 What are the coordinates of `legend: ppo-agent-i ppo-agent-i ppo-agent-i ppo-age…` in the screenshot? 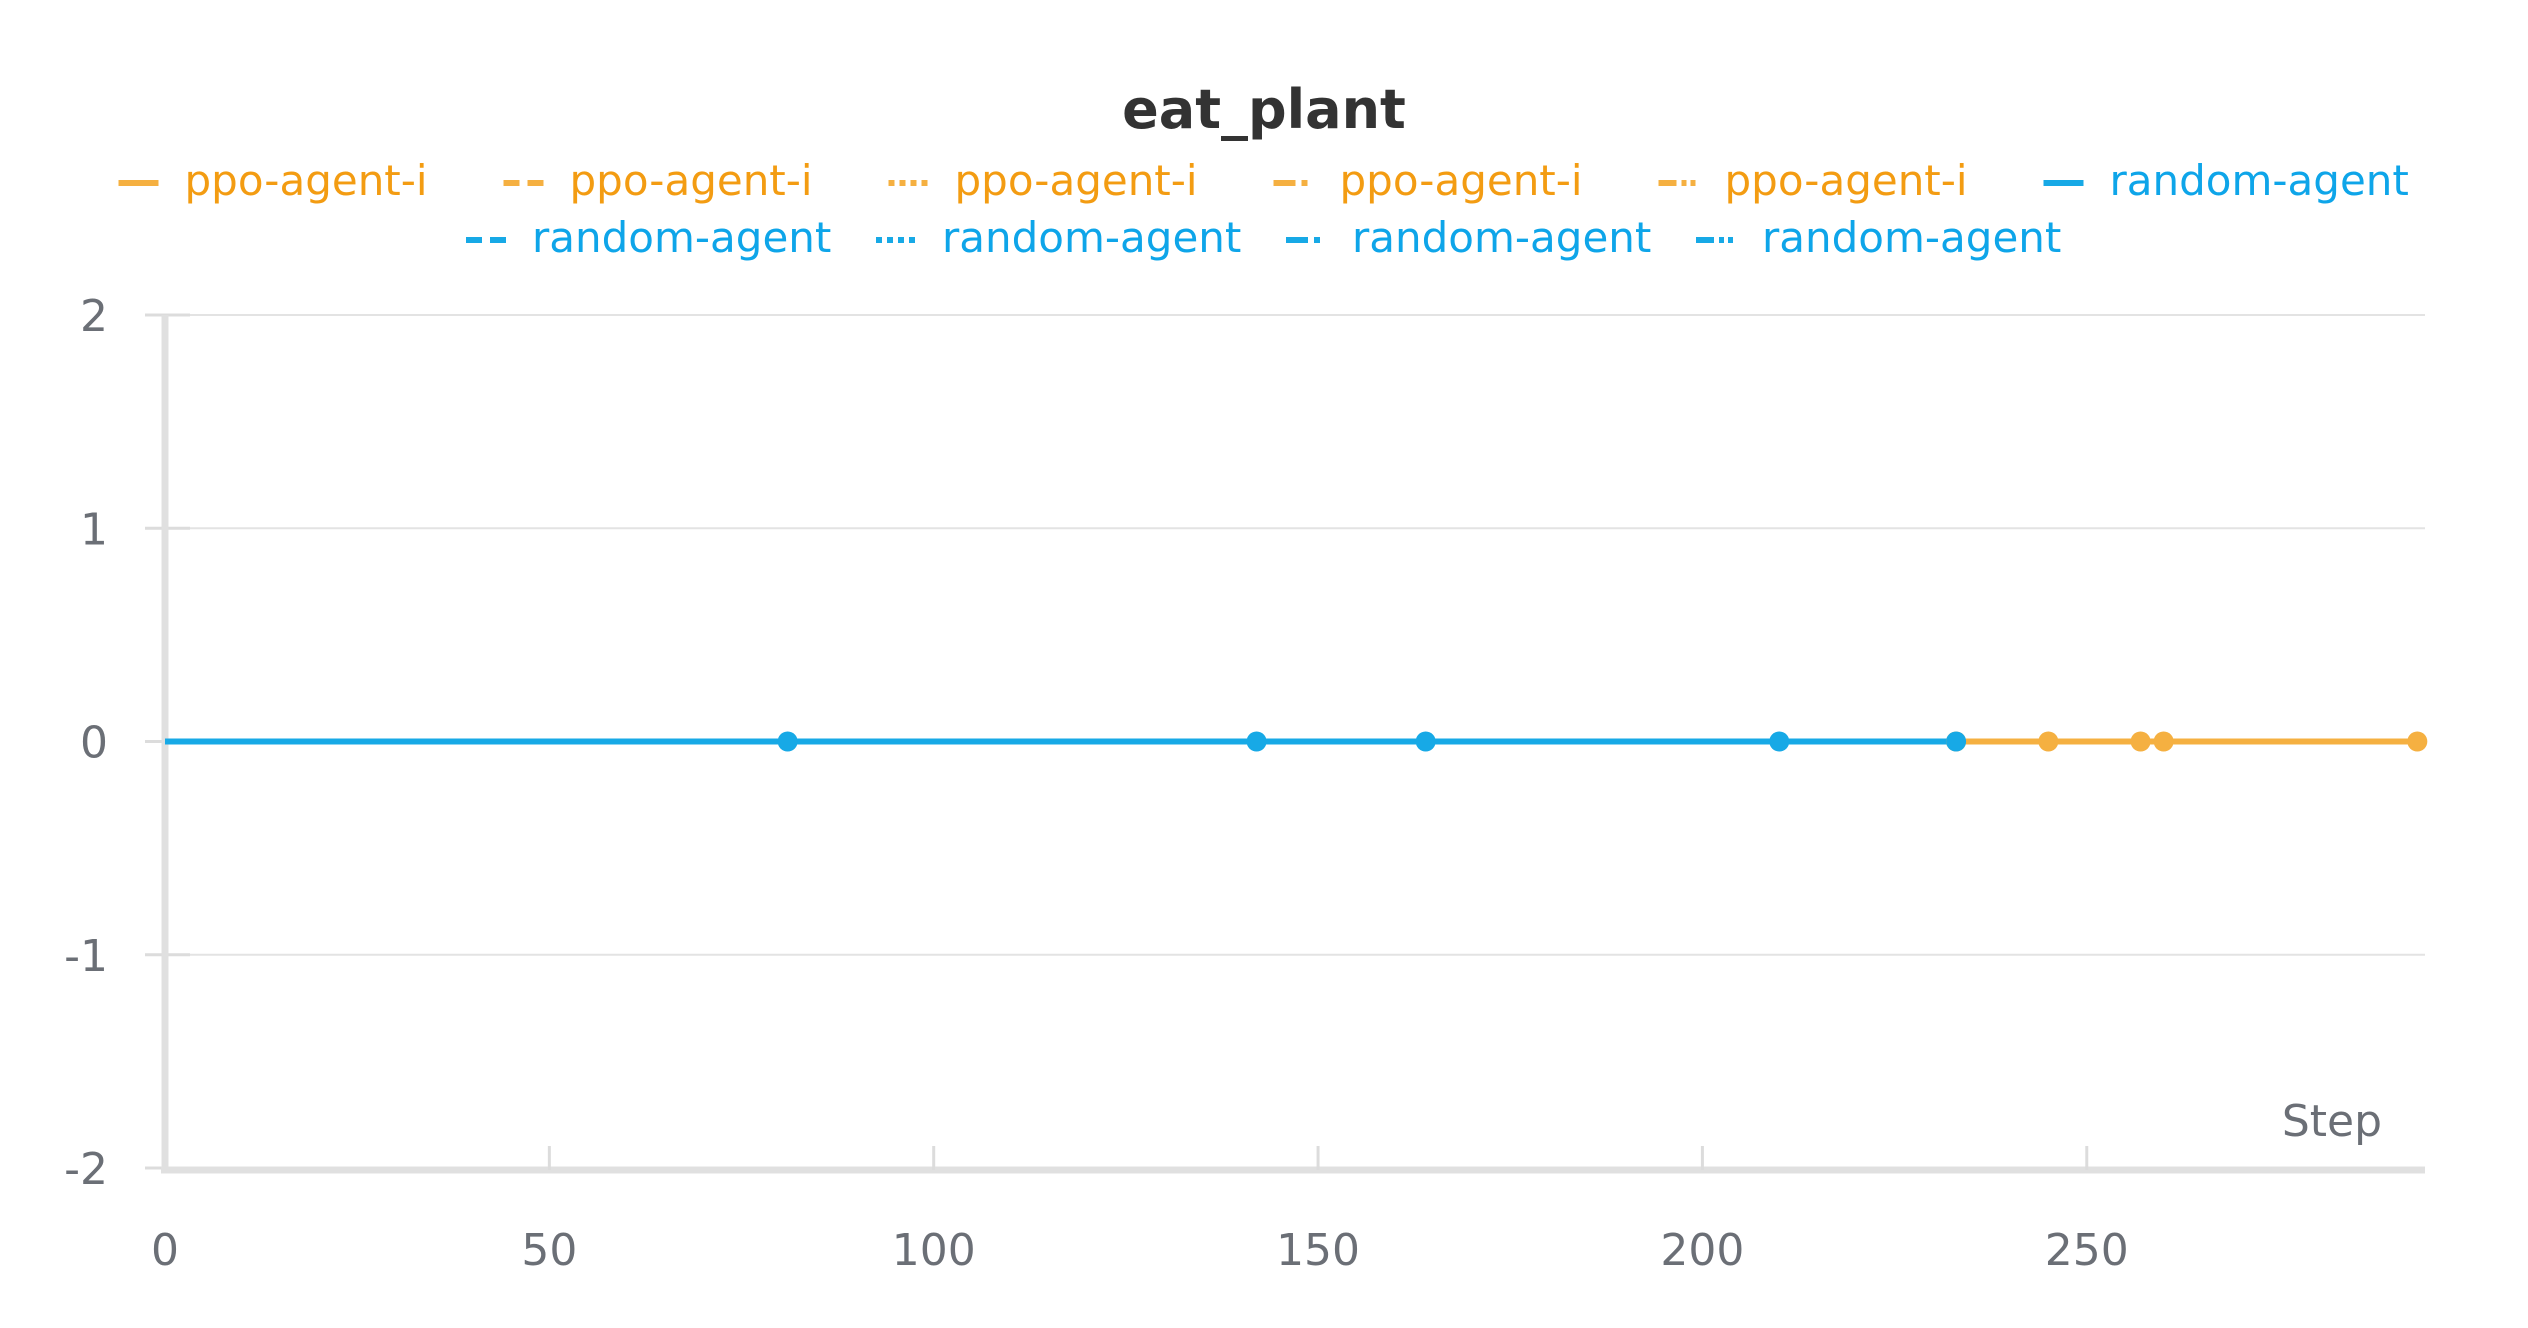 It's located at (1263, 209).